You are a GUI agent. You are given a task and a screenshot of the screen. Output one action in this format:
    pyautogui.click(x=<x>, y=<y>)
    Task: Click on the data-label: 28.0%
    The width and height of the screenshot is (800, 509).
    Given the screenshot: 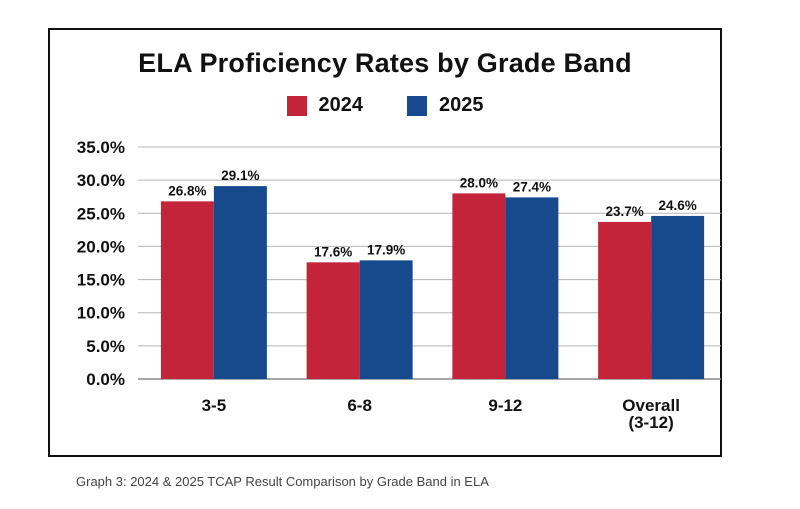 What is the action you would take?
    pyautogui.click(x=479, y=182)
    